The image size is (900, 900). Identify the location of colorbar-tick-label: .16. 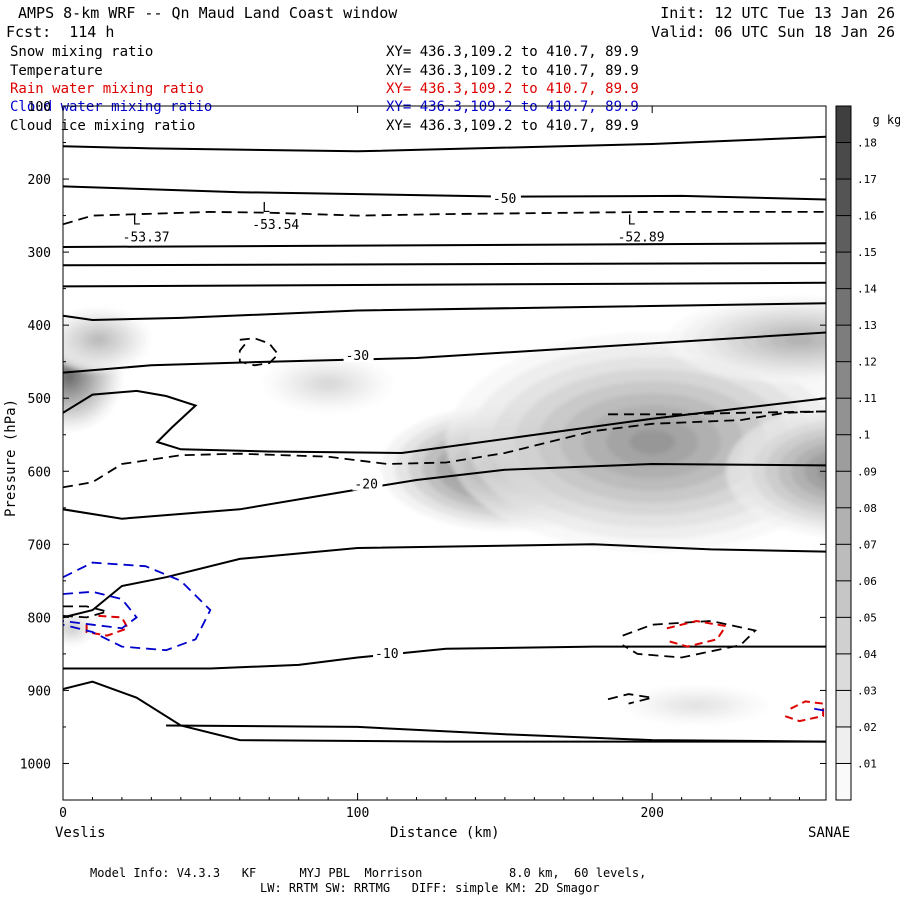
(867, 216).